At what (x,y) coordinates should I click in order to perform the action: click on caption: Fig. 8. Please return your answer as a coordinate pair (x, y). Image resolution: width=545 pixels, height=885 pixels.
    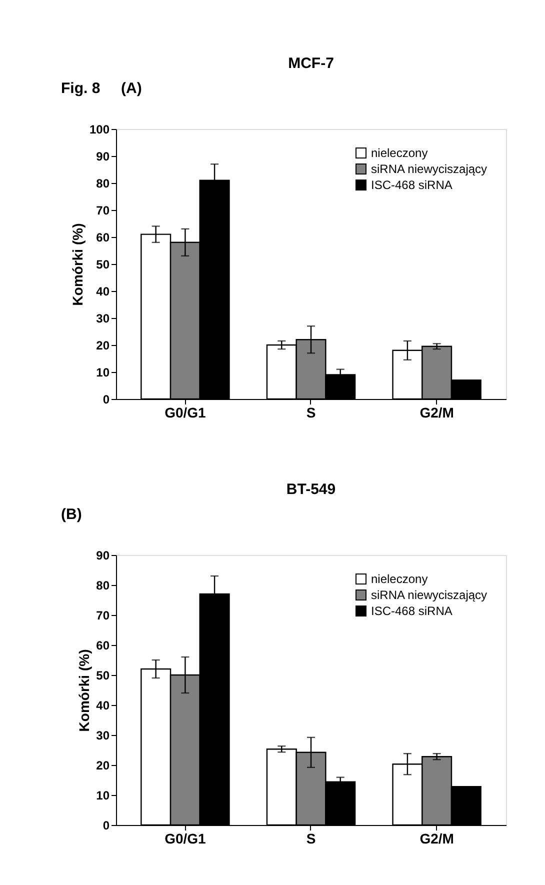
    Looking at the image, I should click on (80, 88).